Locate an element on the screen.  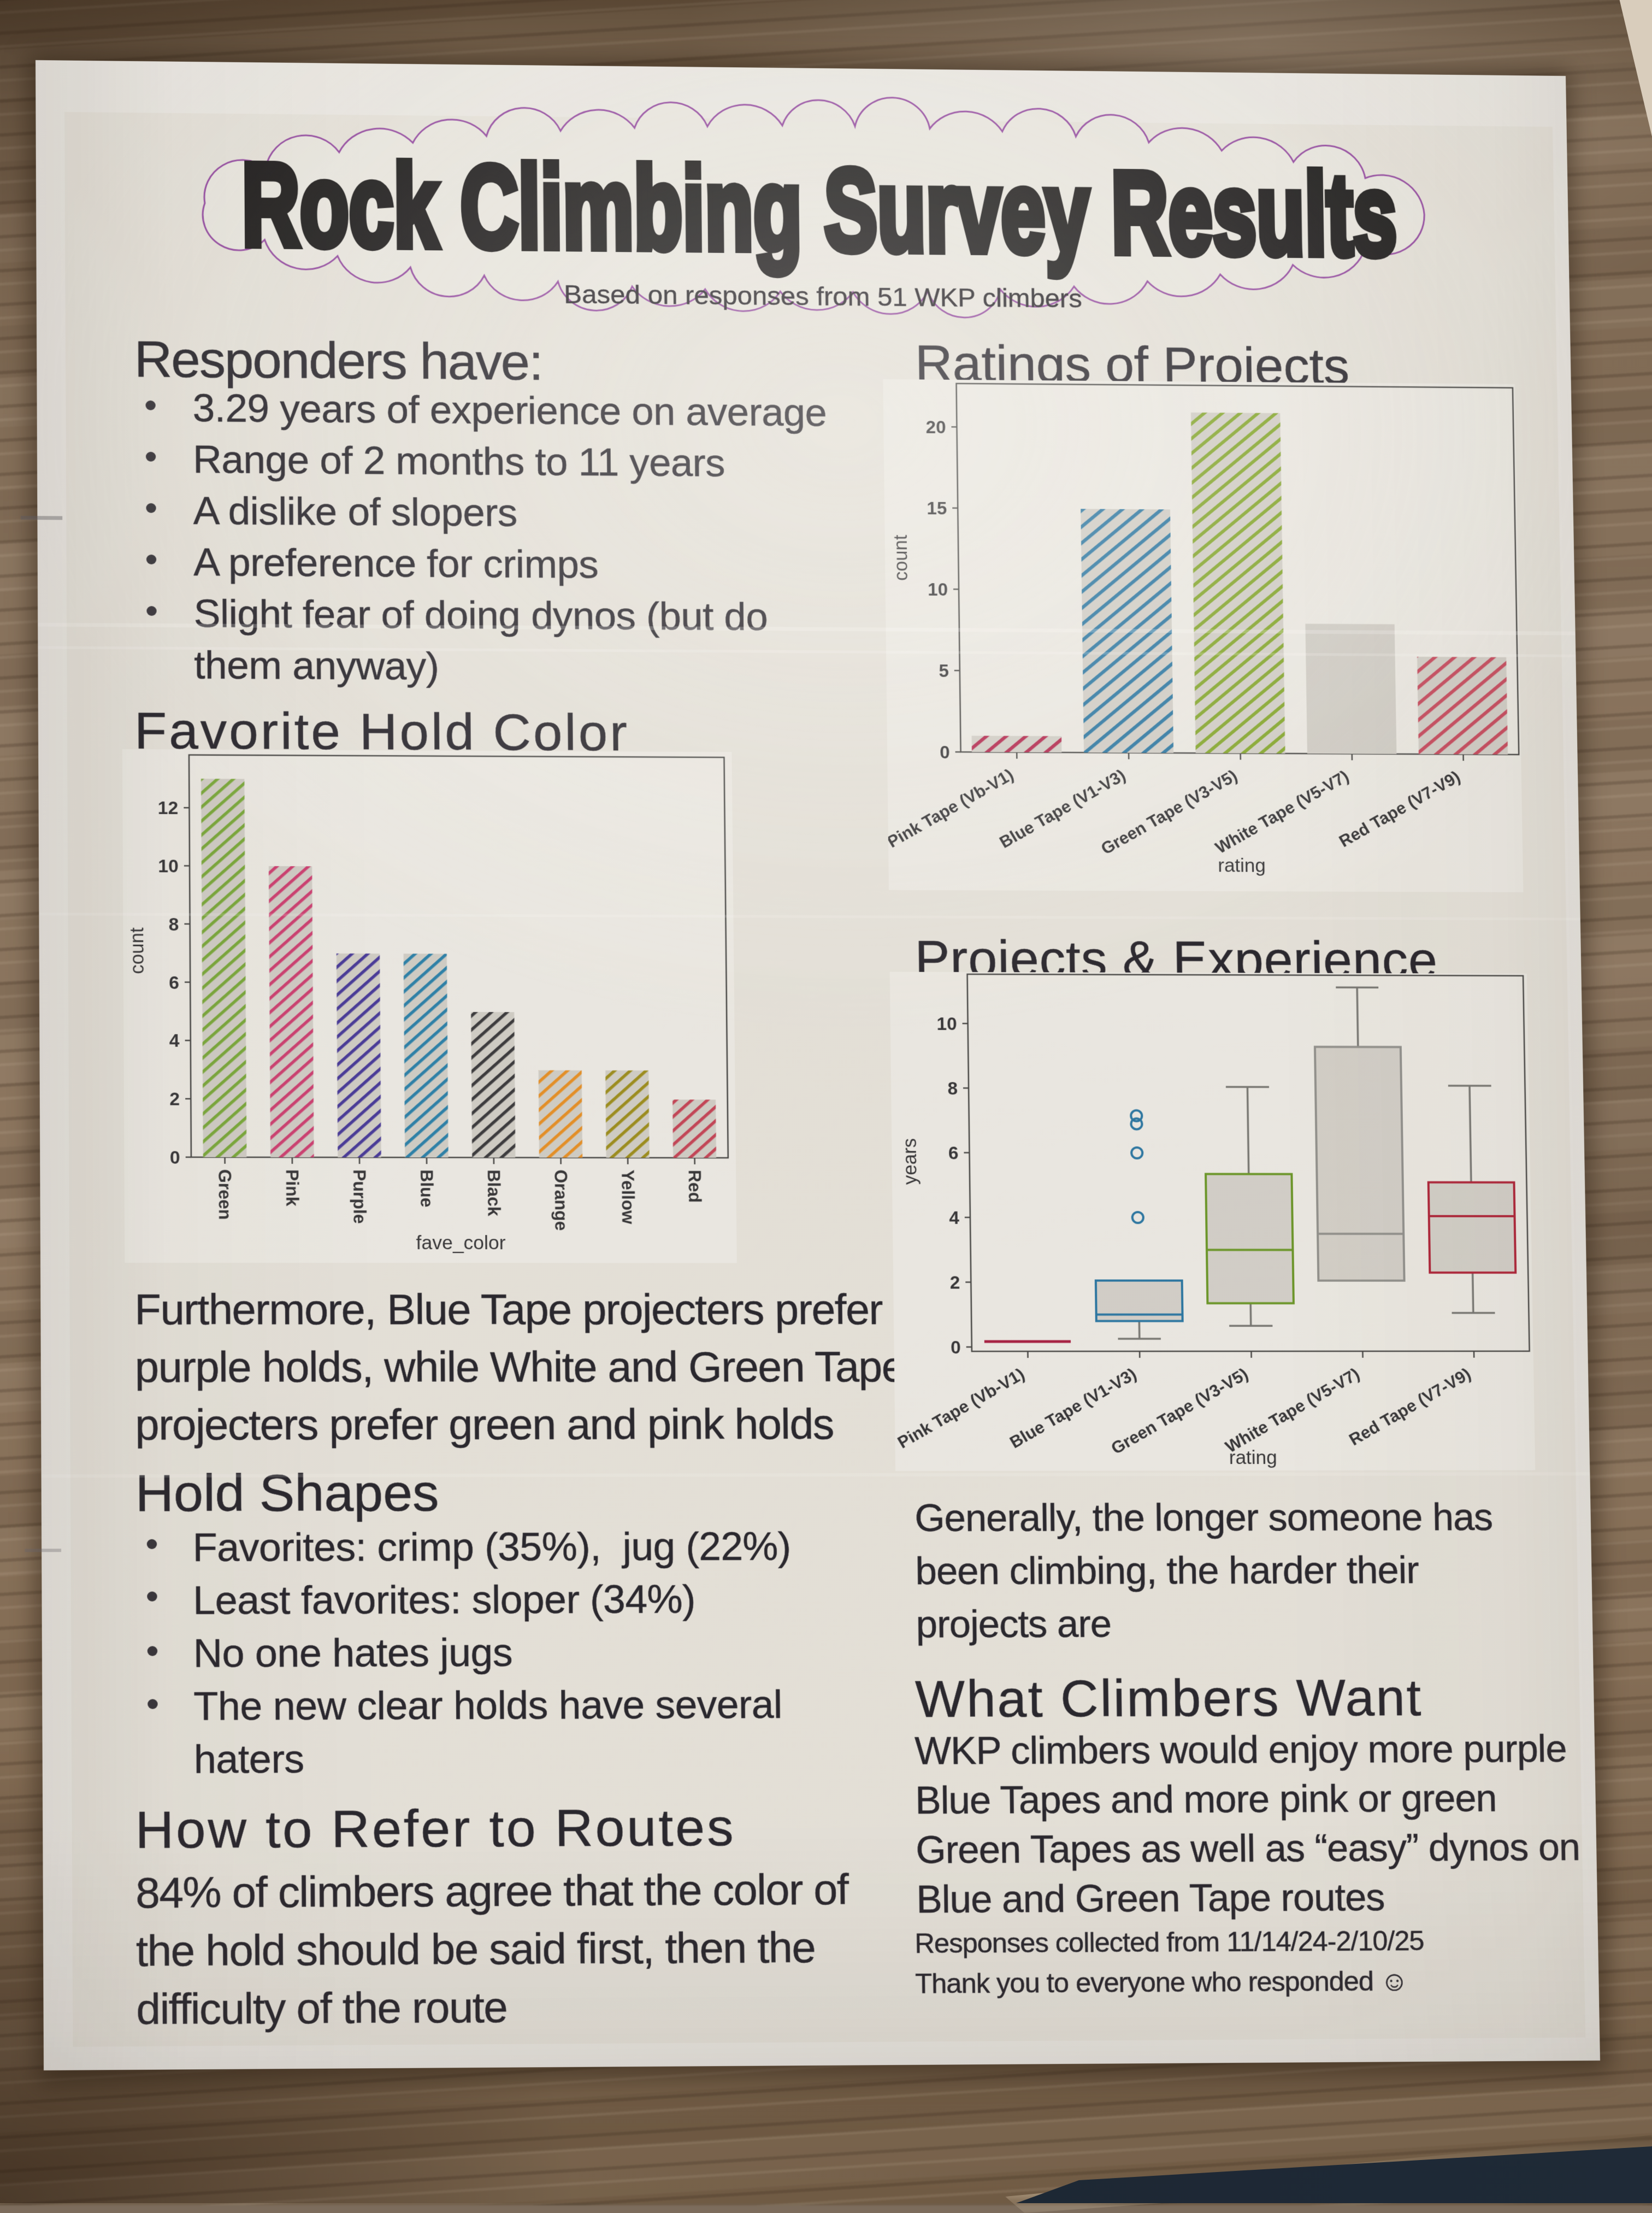
svg-text: Green is located at coordinates (225, 1194).